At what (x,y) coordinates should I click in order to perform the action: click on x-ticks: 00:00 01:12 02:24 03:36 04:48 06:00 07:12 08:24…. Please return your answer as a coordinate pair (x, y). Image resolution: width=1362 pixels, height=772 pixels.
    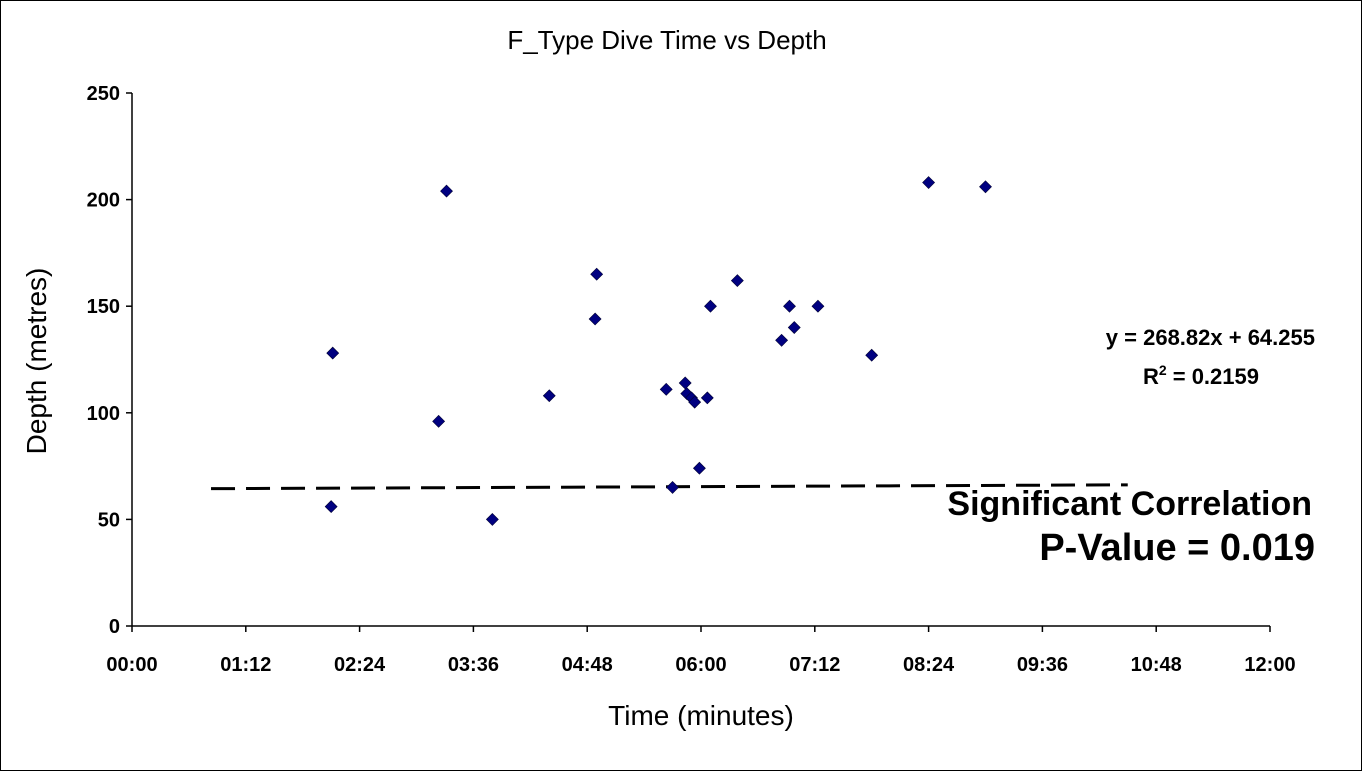
    Looking at the image, I should click on (701, 651).